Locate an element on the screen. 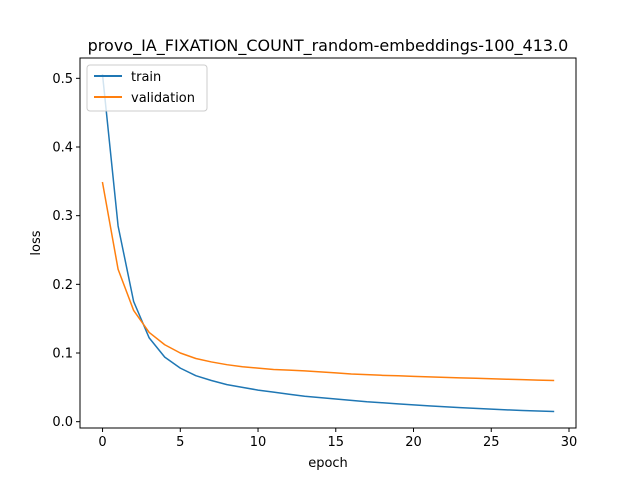 This screenshot has height=480, width=640. x-tick-label: 30 is located at coordinates (569, 442).